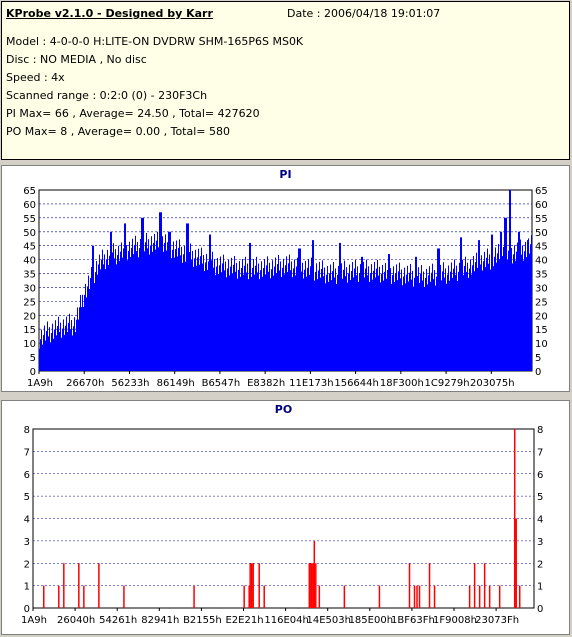 The width and height of the screenshot is (572, 637). I want to click on y-tick-label-right: 10, so click(541, 344).